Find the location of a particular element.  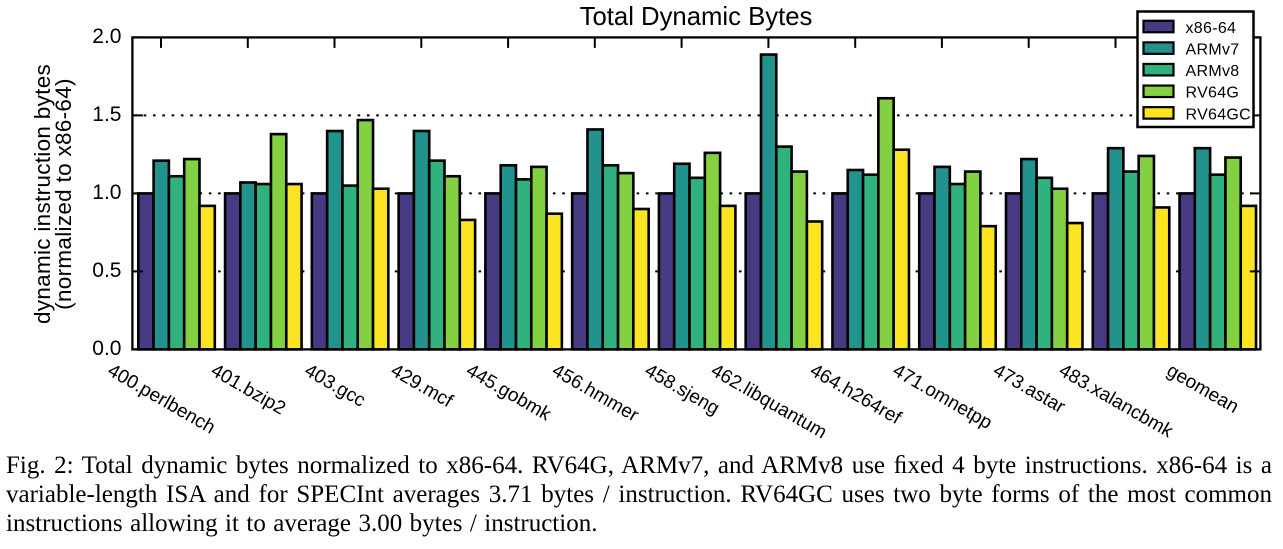

svg-text: 401.bzip2 is located at coordinates (248, 389).